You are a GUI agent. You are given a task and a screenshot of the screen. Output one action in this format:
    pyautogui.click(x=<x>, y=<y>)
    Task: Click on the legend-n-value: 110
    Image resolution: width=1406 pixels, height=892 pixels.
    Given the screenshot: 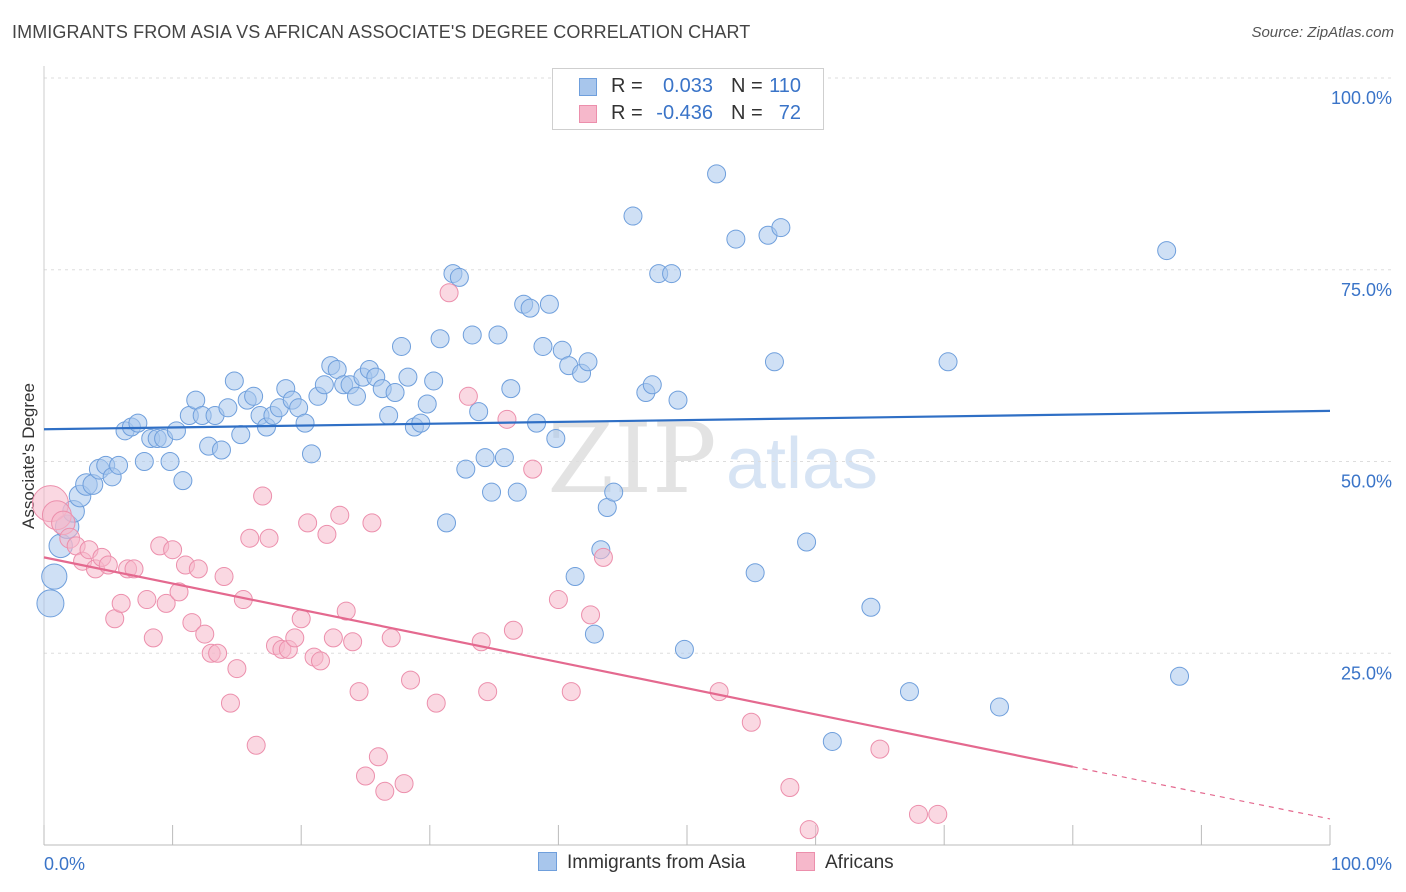 What is the action you would take?
    pyautogui.click(x=785, y=86)
    